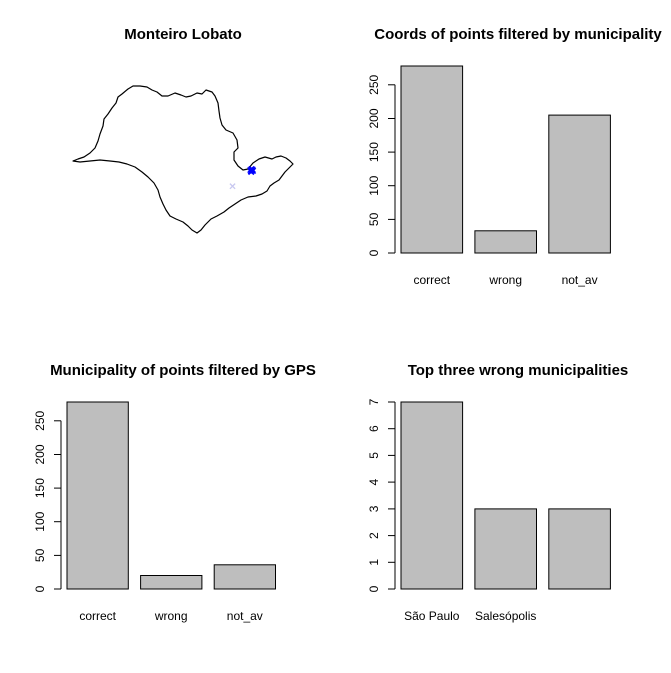 The image size is (671, 673). Describe the element at coordinates (374, 401) in the screenshot. I see `y-tick-label: 7` at that location.